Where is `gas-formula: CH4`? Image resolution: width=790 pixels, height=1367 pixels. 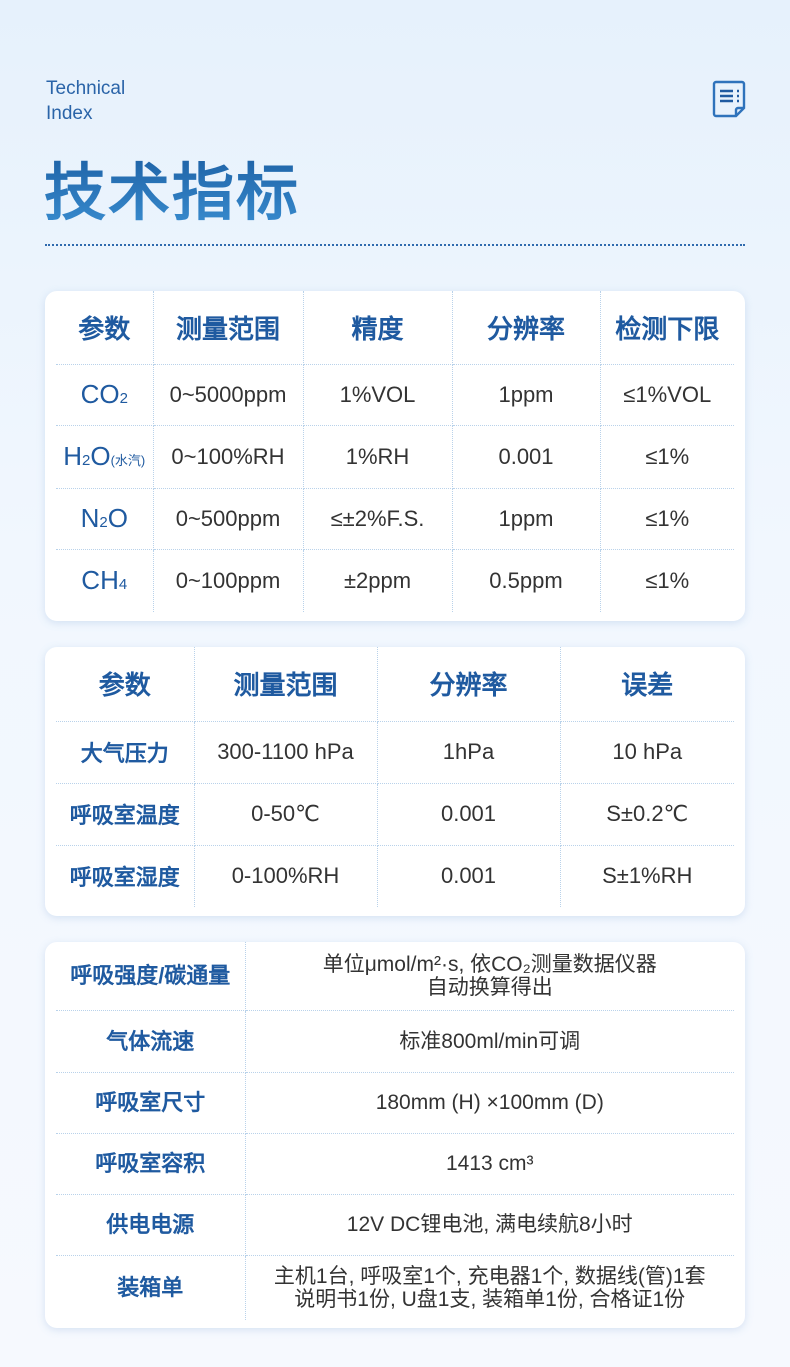 gas-formula: CH4 is located at coordinates (105, 580).